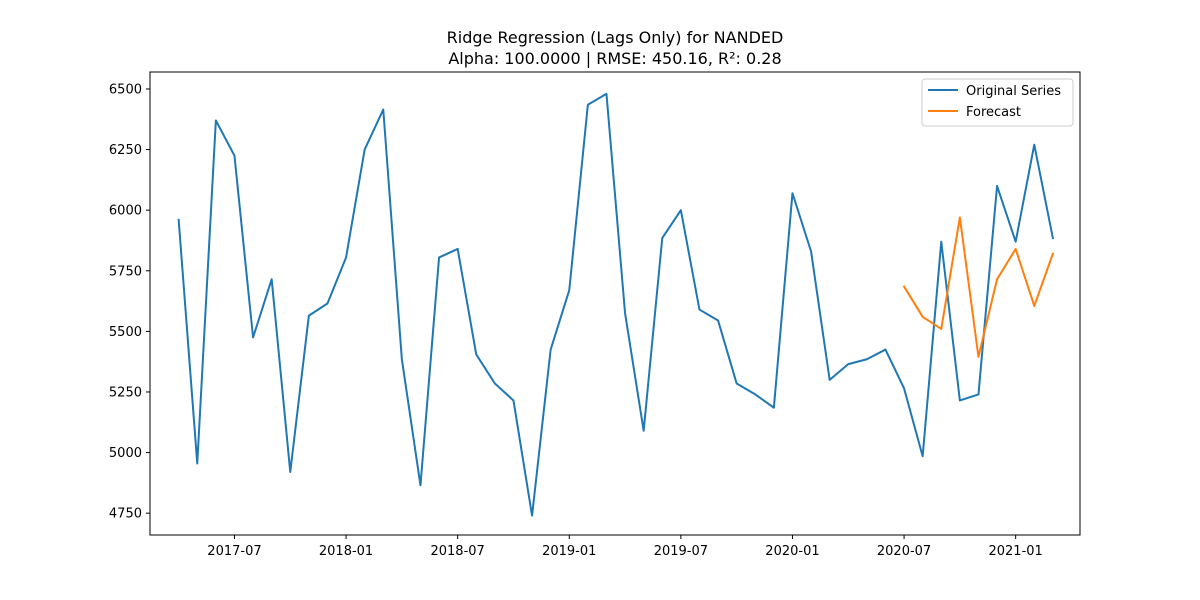 This screenshot has height=600, width=1200. I want to click on chart-subtitle: Alpha: 100.0000 | RMSE: 450.16, R²: 0.28, so click(614, 58).